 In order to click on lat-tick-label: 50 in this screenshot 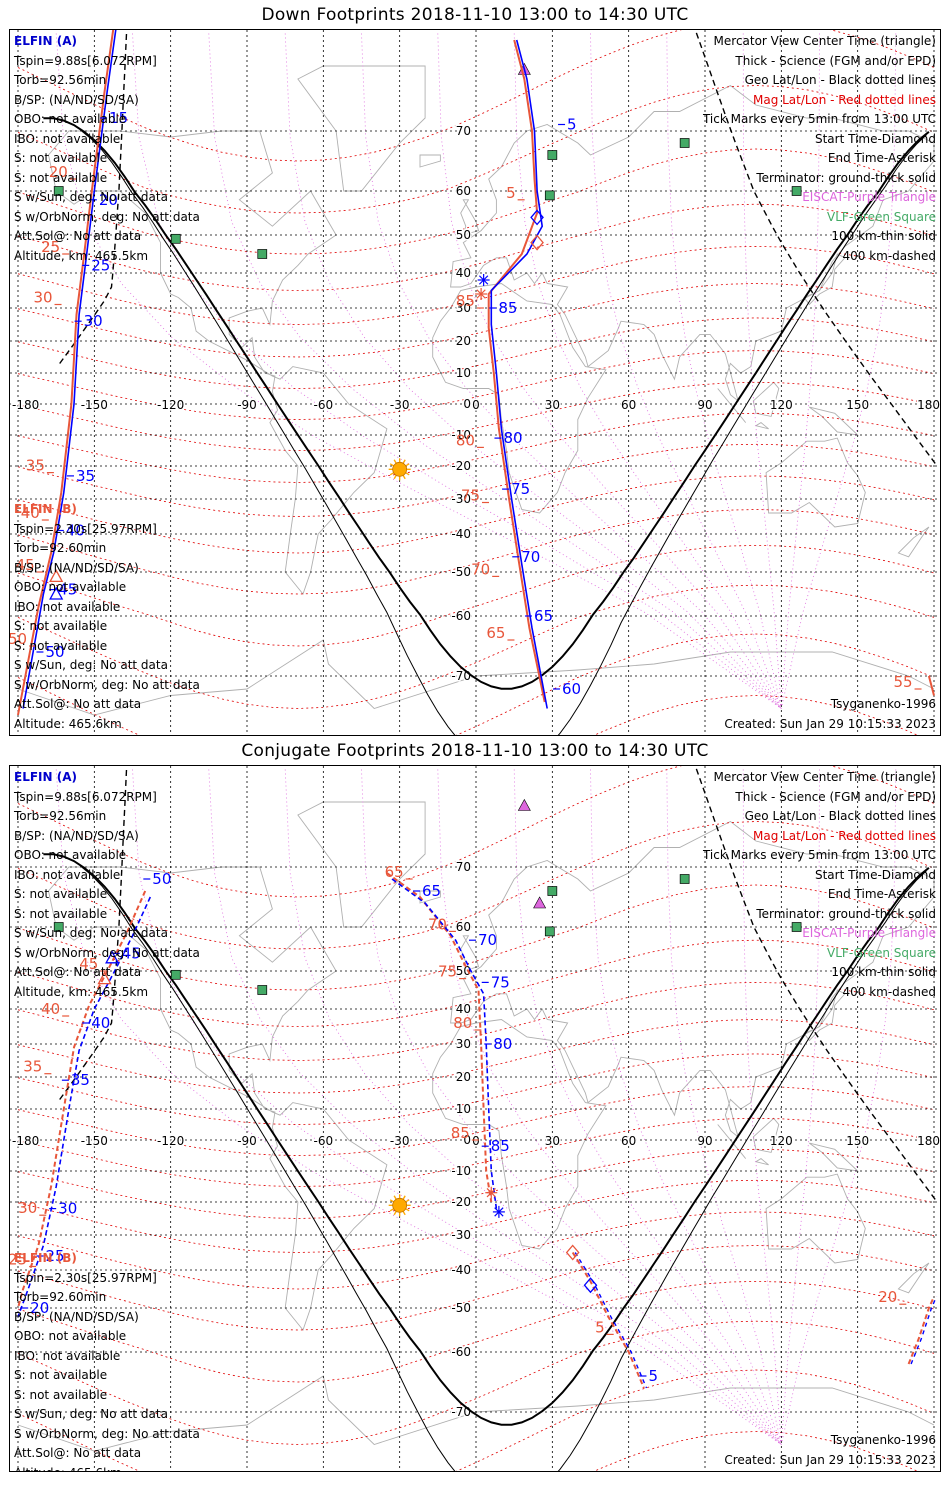, I will do `click(463, 235)`.